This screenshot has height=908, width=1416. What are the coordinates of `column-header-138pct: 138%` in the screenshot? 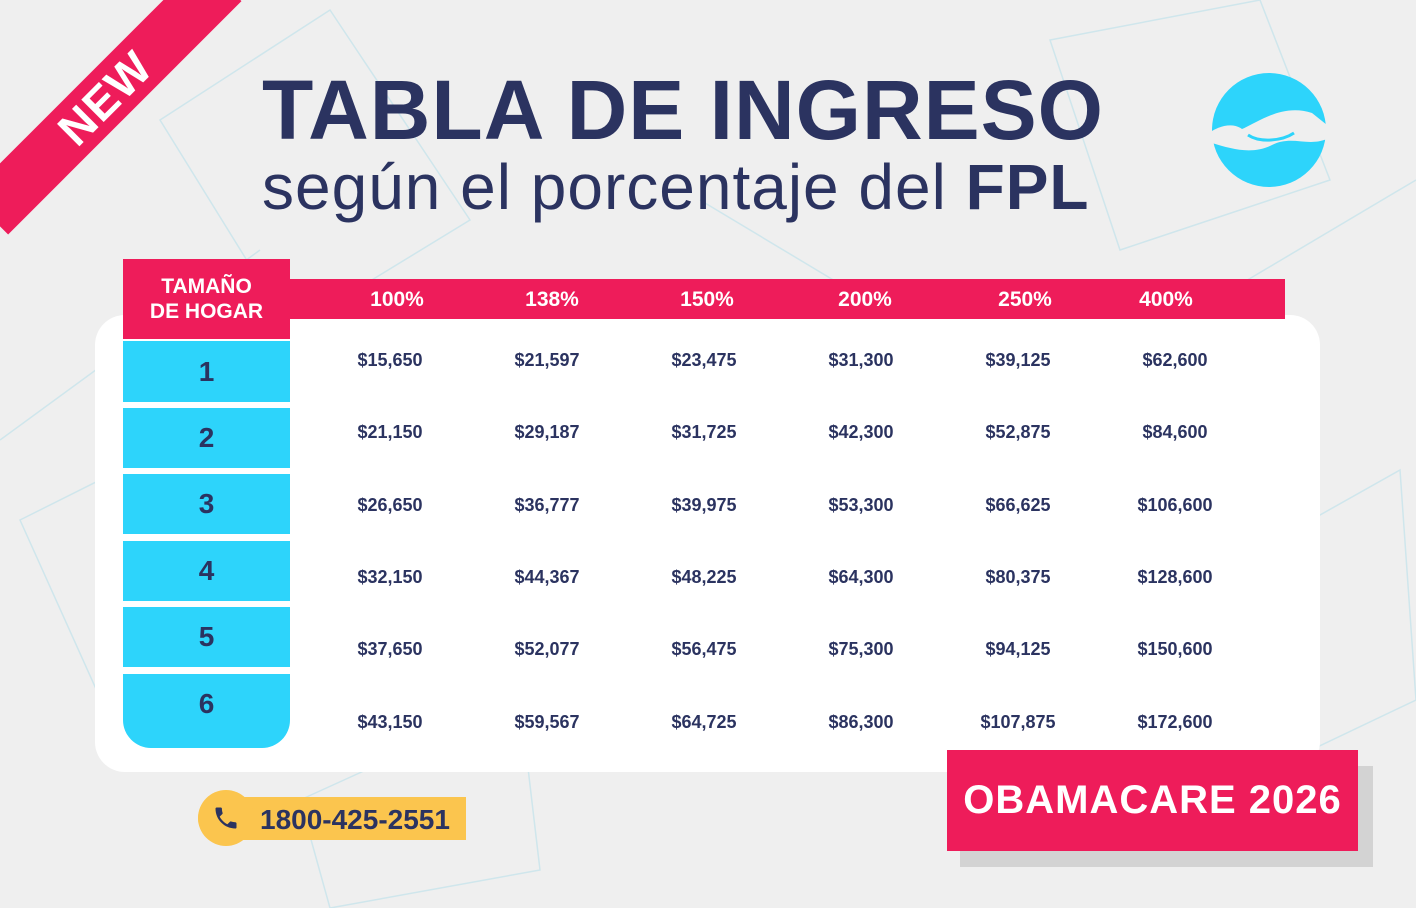 It's located at (552, 299).